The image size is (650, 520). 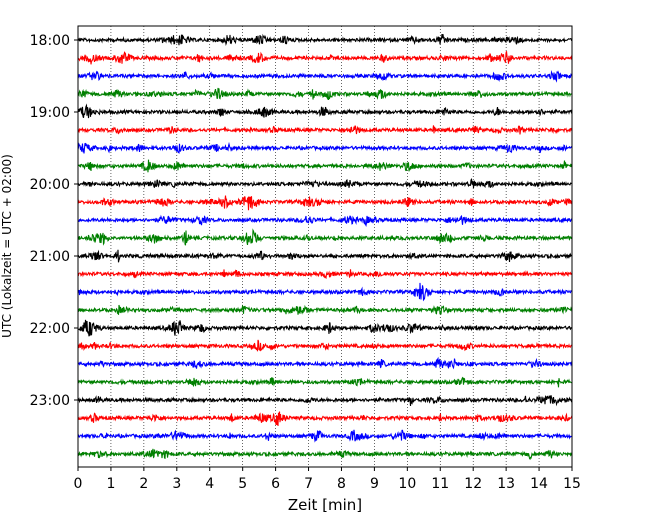 What do you see at coordinates (242, 484) in the screenshot?
I see `x-tick-label: 5` at bounding box center [242, 484].